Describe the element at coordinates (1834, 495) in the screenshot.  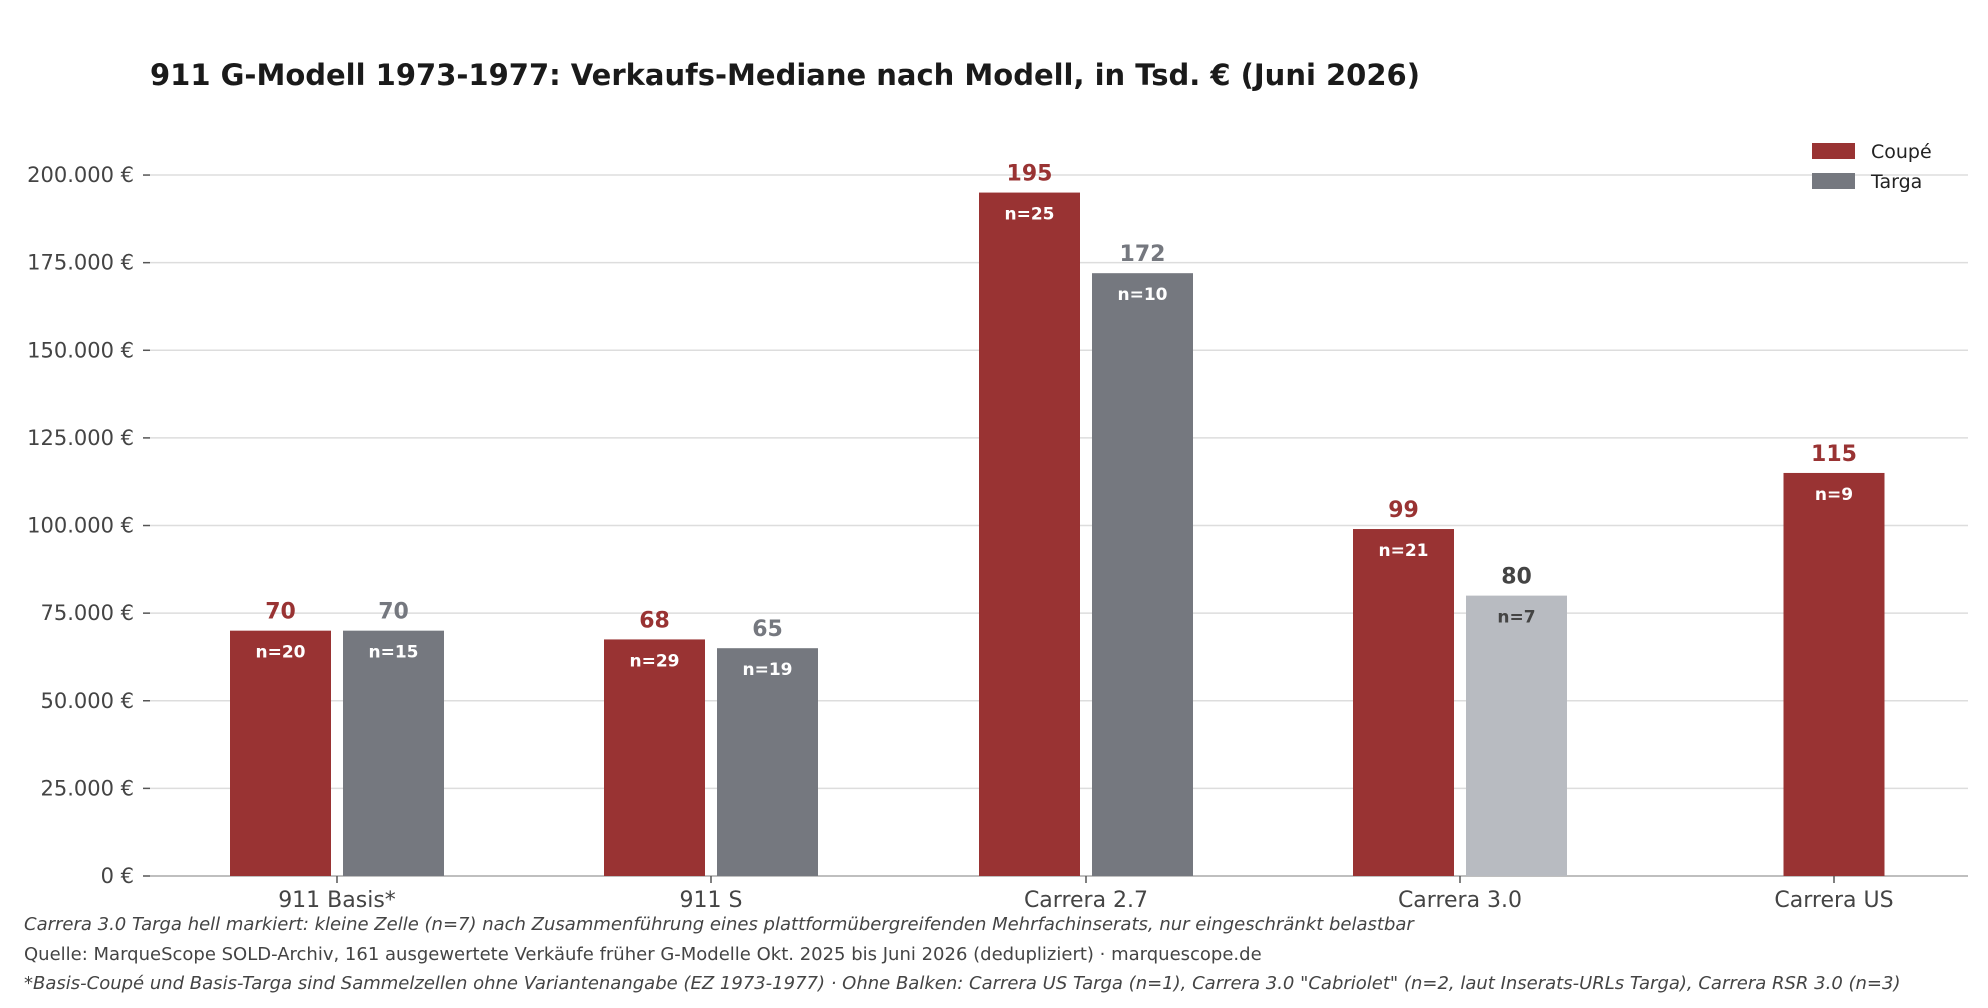
I see `n-label: n=9` at that location.